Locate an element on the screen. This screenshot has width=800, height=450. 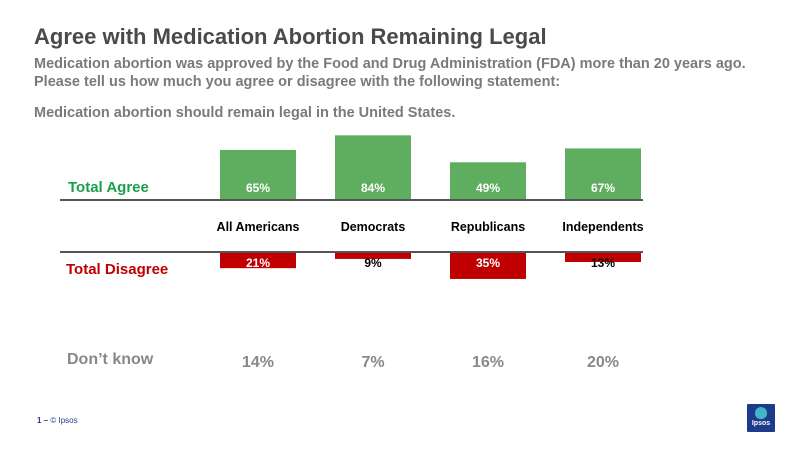
disagree-bar-independents is located at coordinates (603, 257).